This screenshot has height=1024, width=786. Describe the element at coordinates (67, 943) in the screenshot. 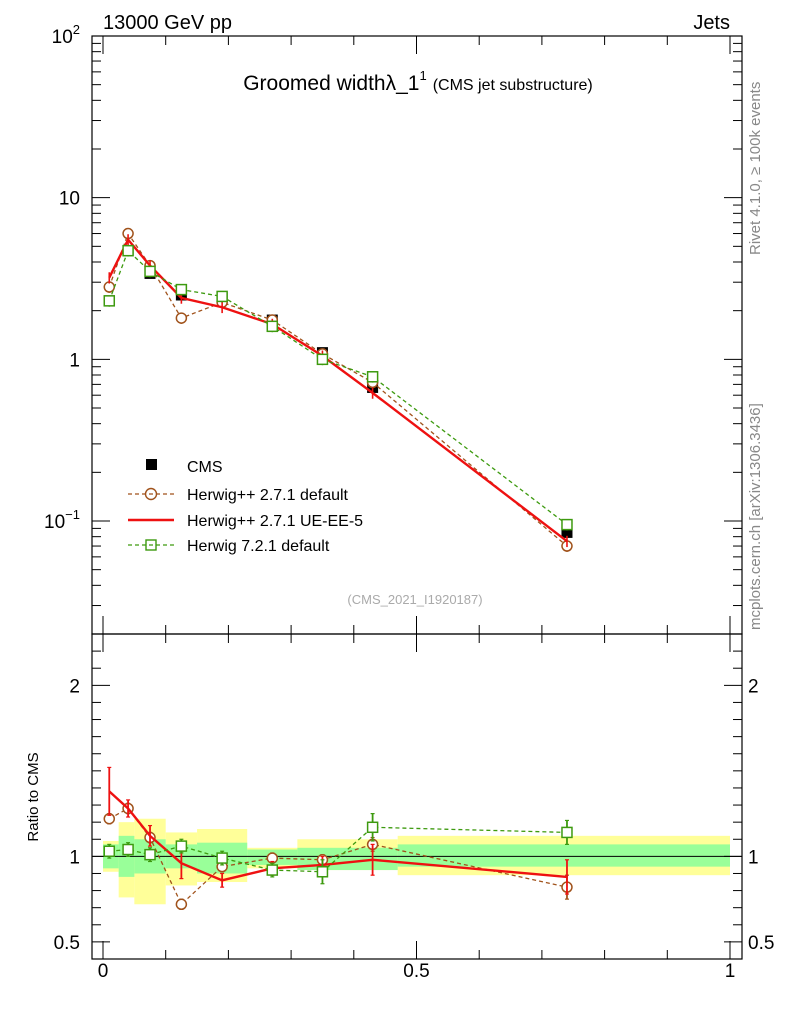

I see `ratio-y-tick-label-left: 0.5` at that location.